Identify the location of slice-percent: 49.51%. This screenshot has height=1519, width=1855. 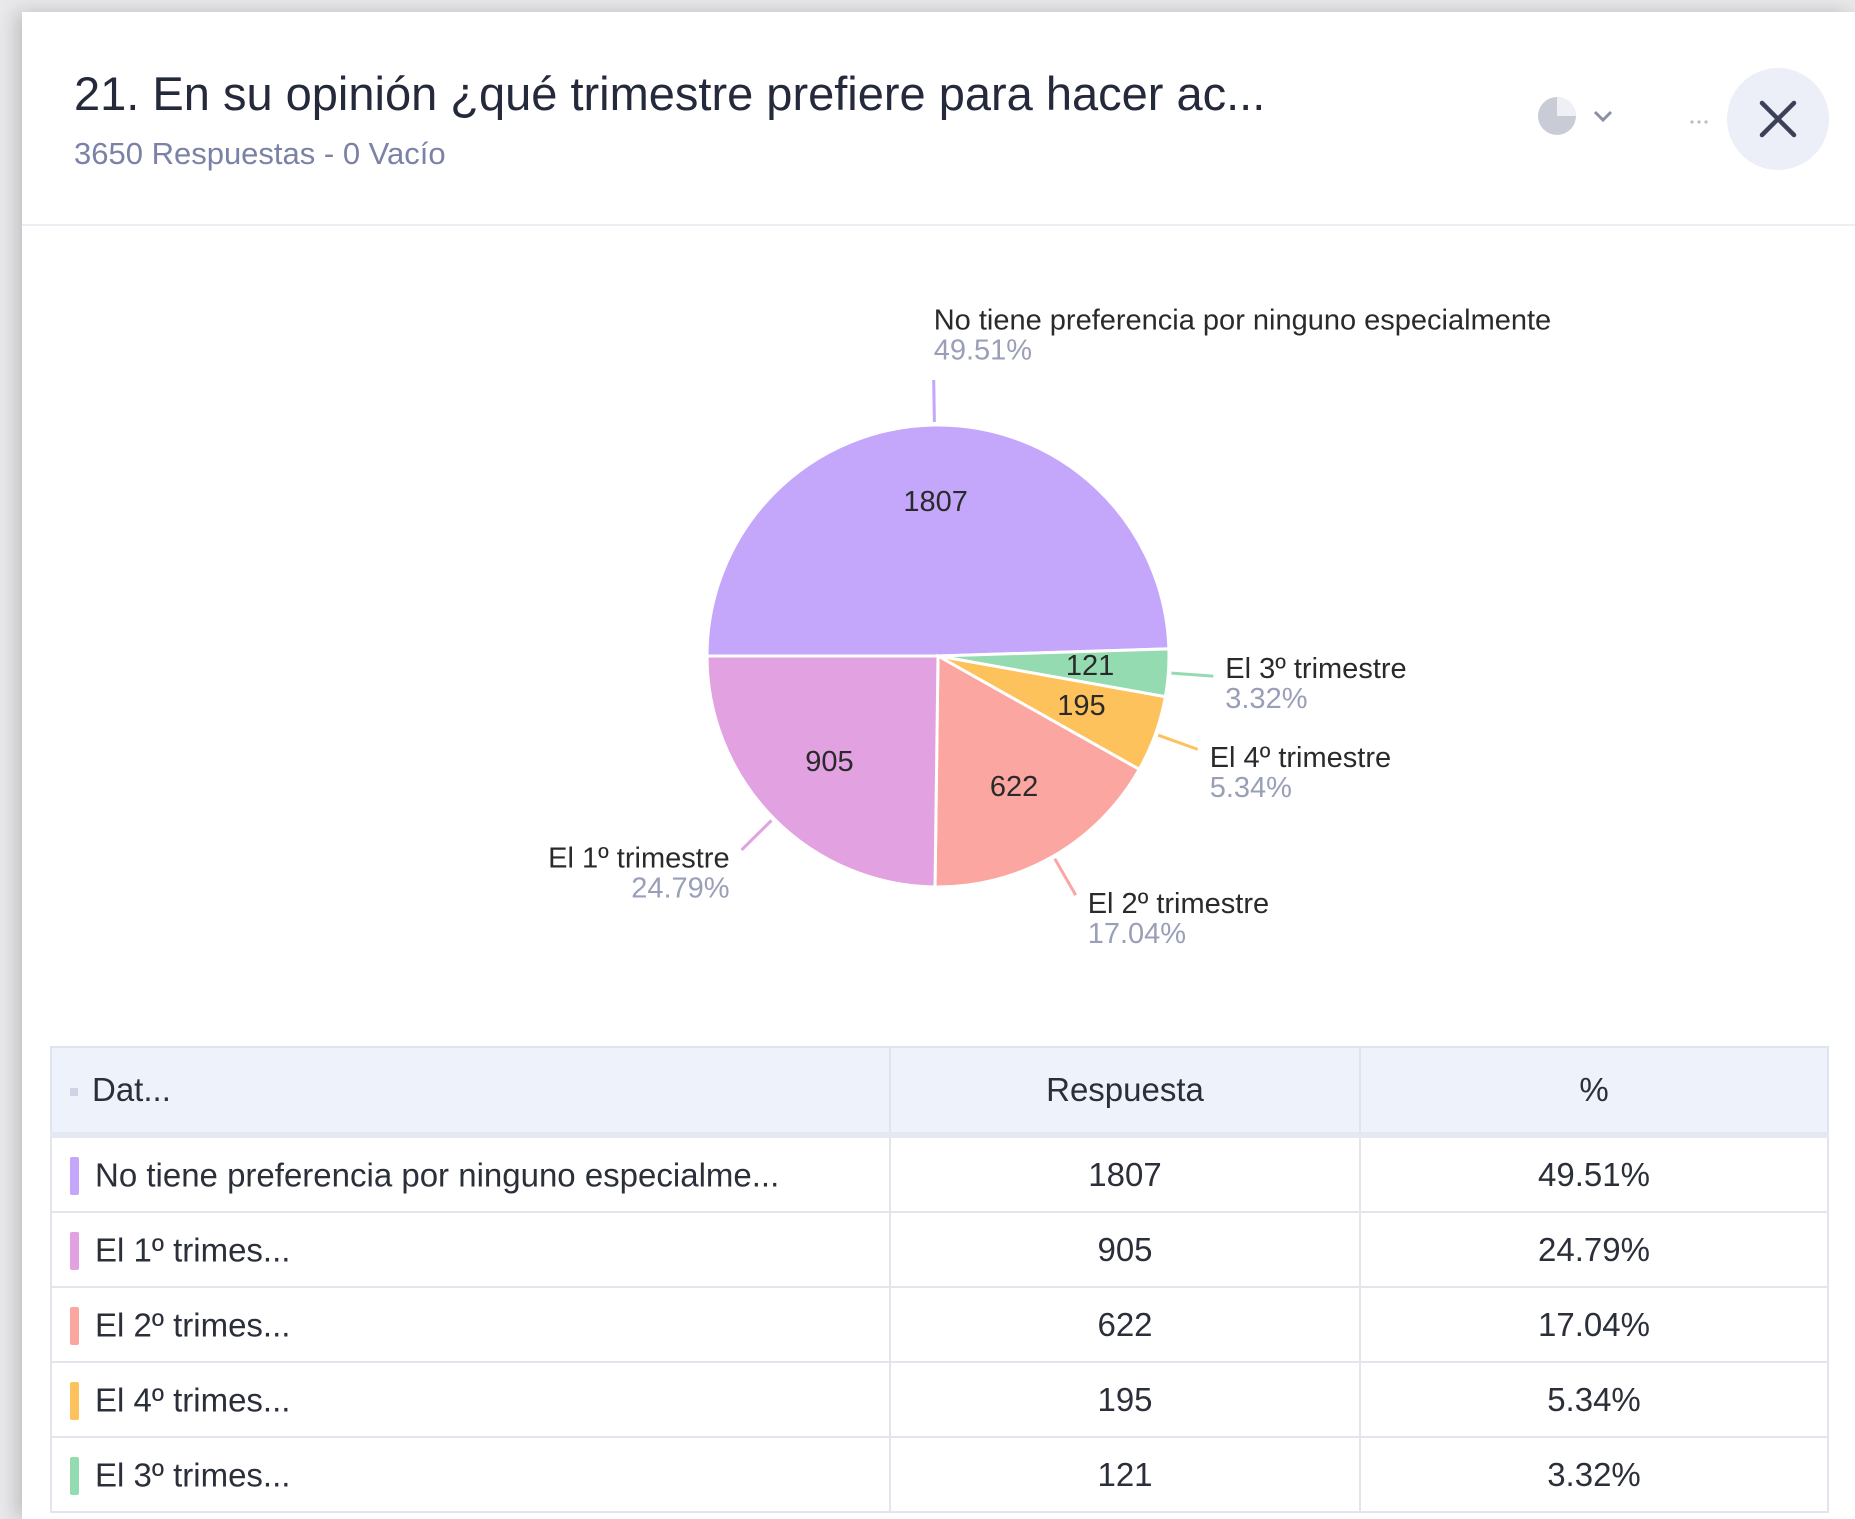
(983, 351).